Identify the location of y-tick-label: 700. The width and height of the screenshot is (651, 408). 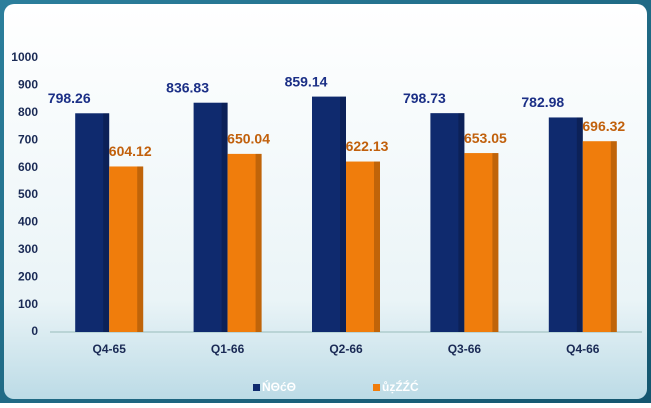
(28, 139).